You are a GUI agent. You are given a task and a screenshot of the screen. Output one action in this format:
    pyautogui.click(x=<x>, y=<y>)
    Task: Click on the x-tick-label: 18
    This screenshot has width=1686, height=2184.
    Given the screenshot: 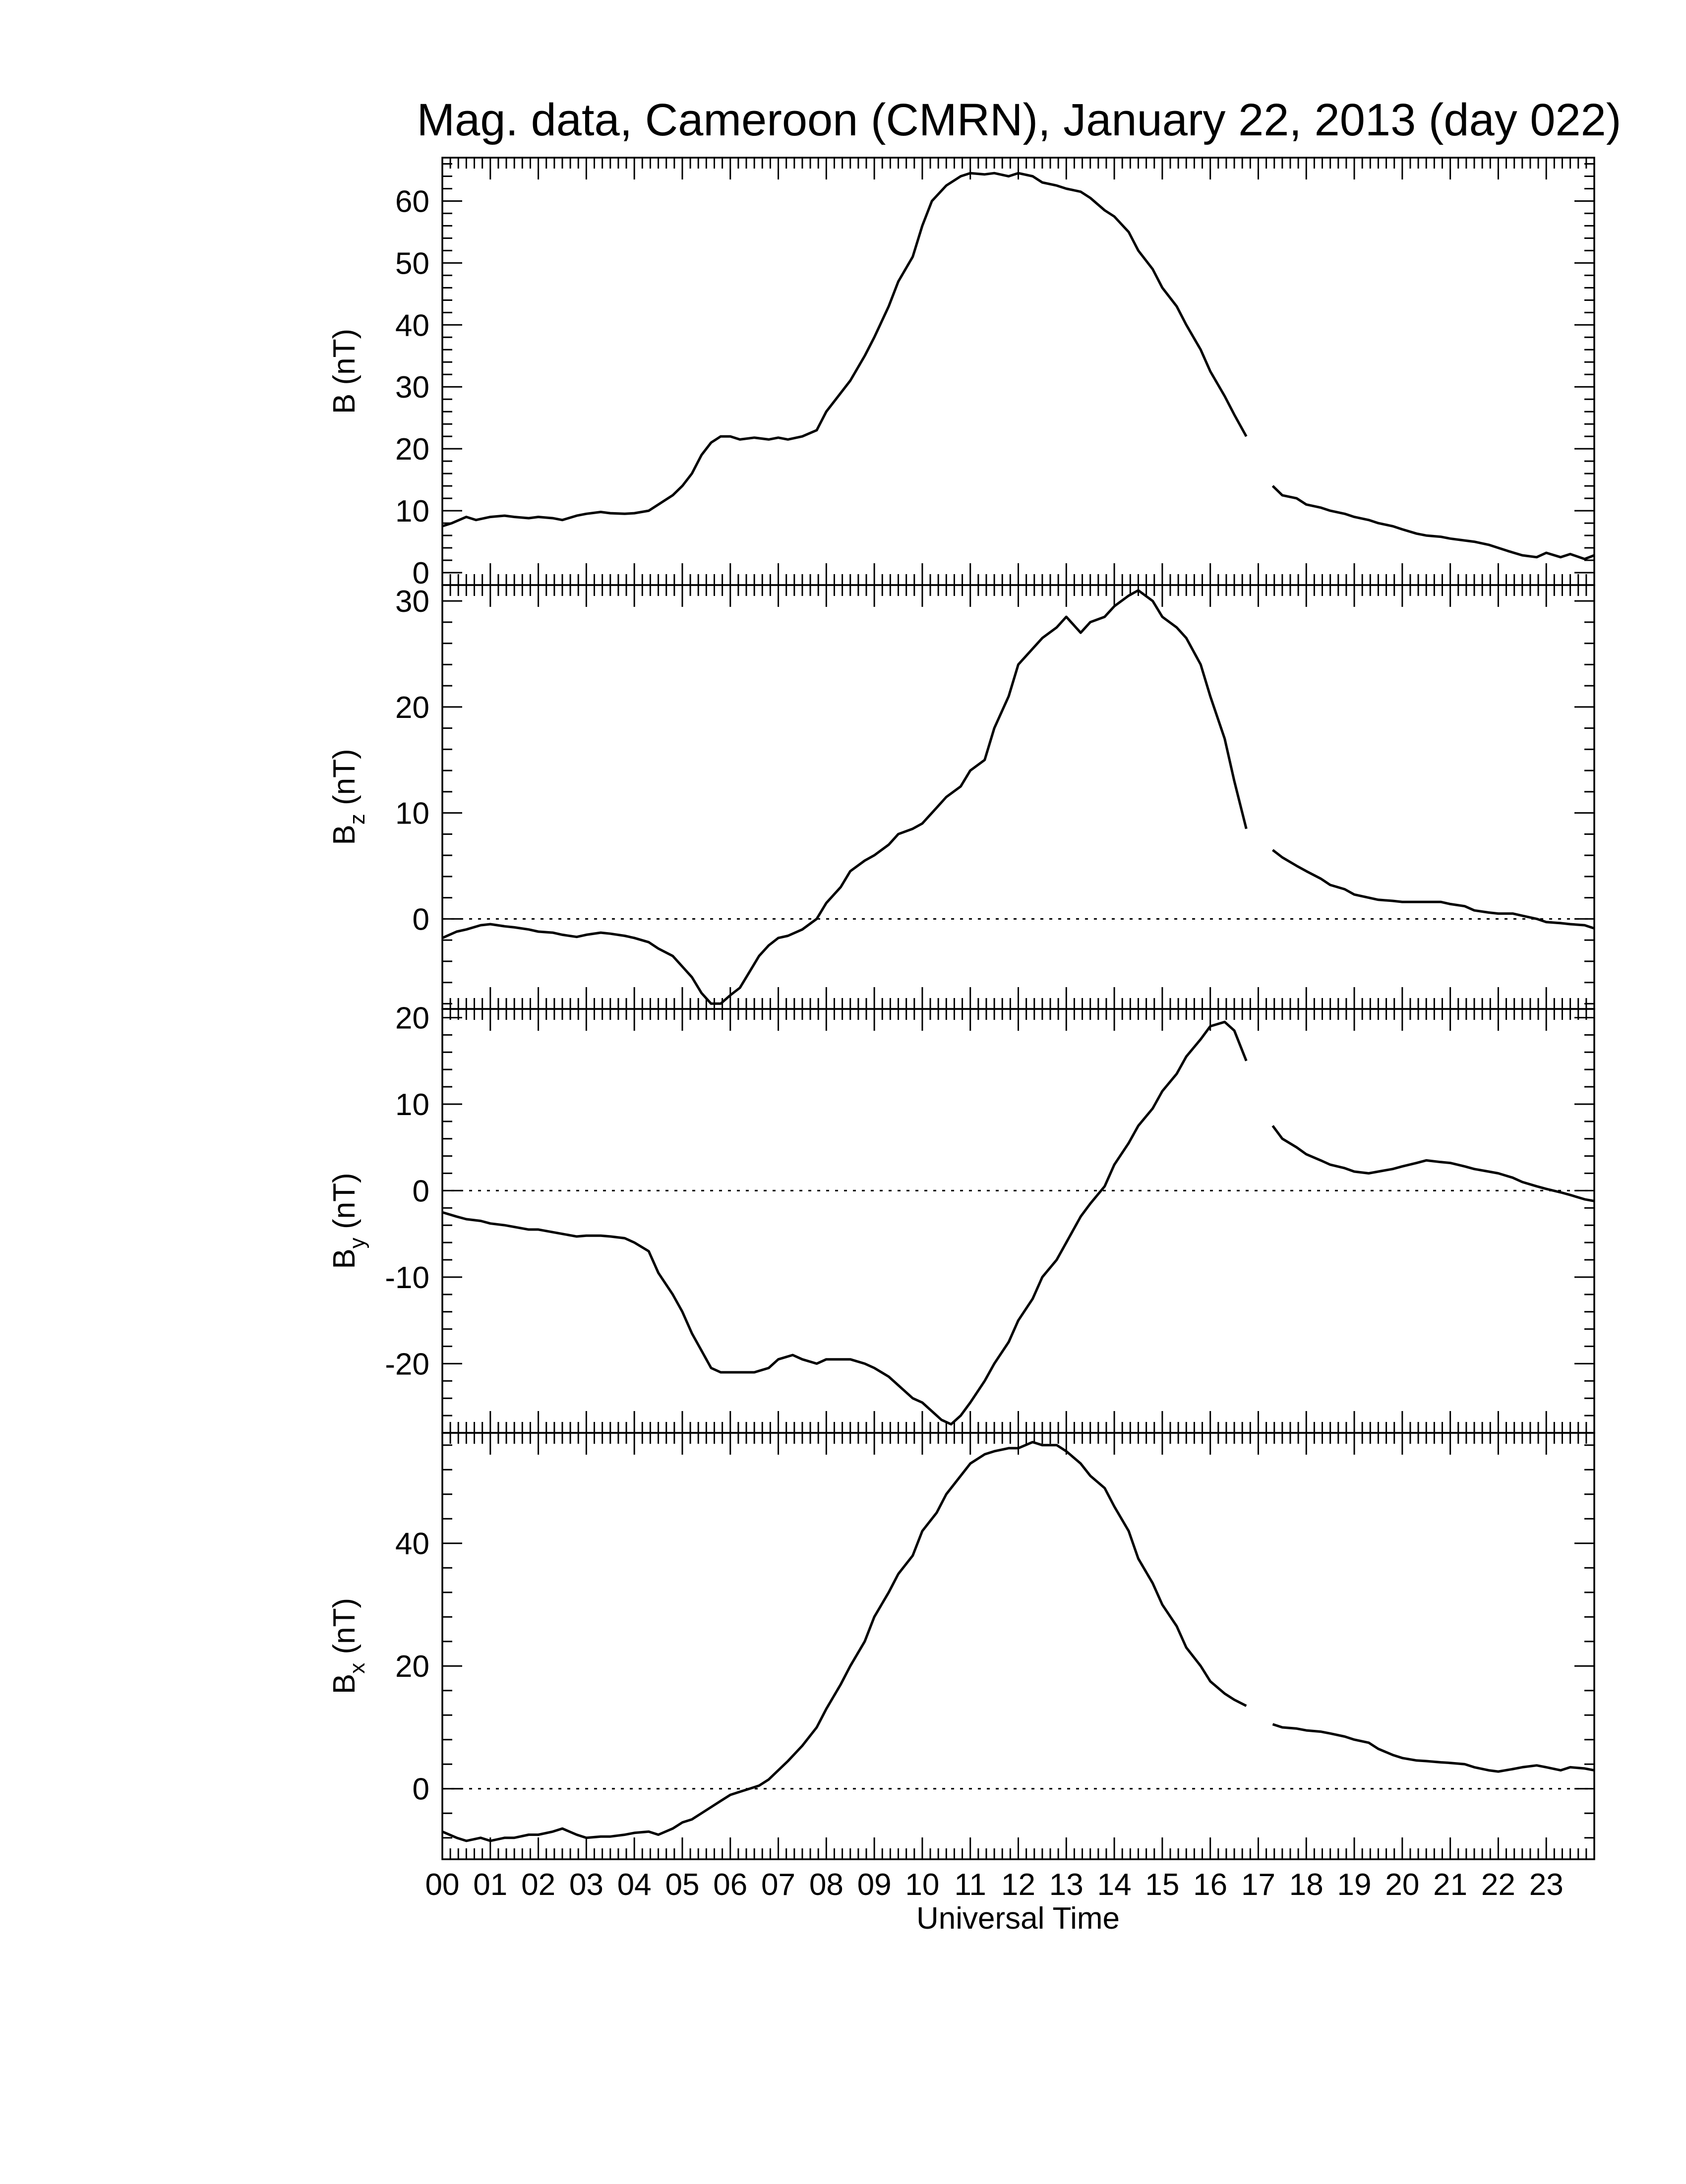 What is the action you would take?
    pyautogui.click(x=1307, y=1885)
    